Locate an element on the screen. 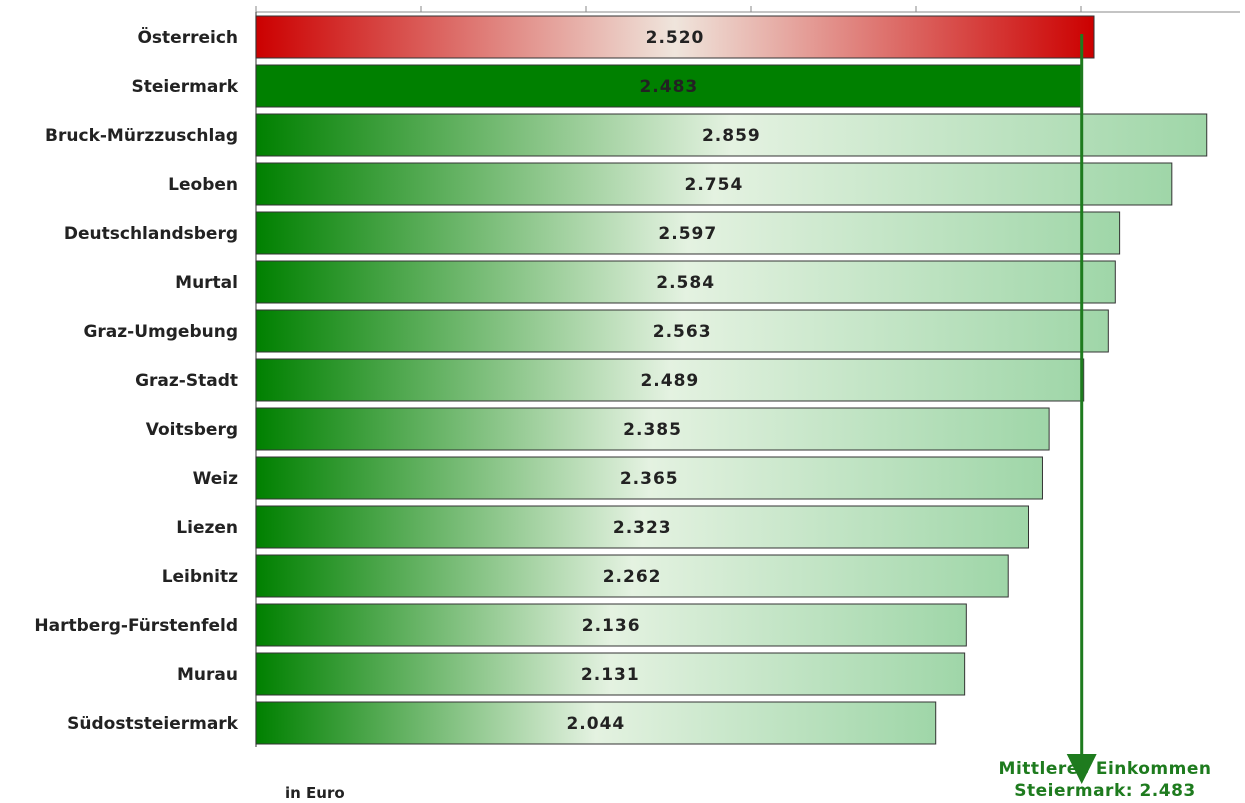 The width and height of the screenshot is (1245, 803). category-label: Murau is located at coordinates (207, 675).